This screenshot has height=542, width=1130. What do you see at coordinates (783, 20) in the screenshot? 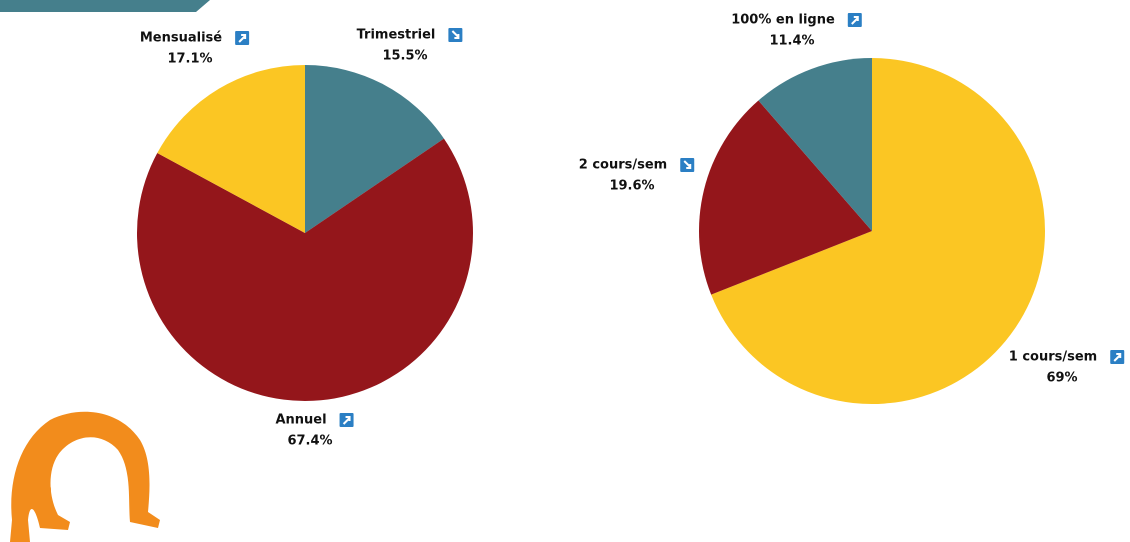
I see `slice-label: 100% en ligne` at bounding box center [783, 20].